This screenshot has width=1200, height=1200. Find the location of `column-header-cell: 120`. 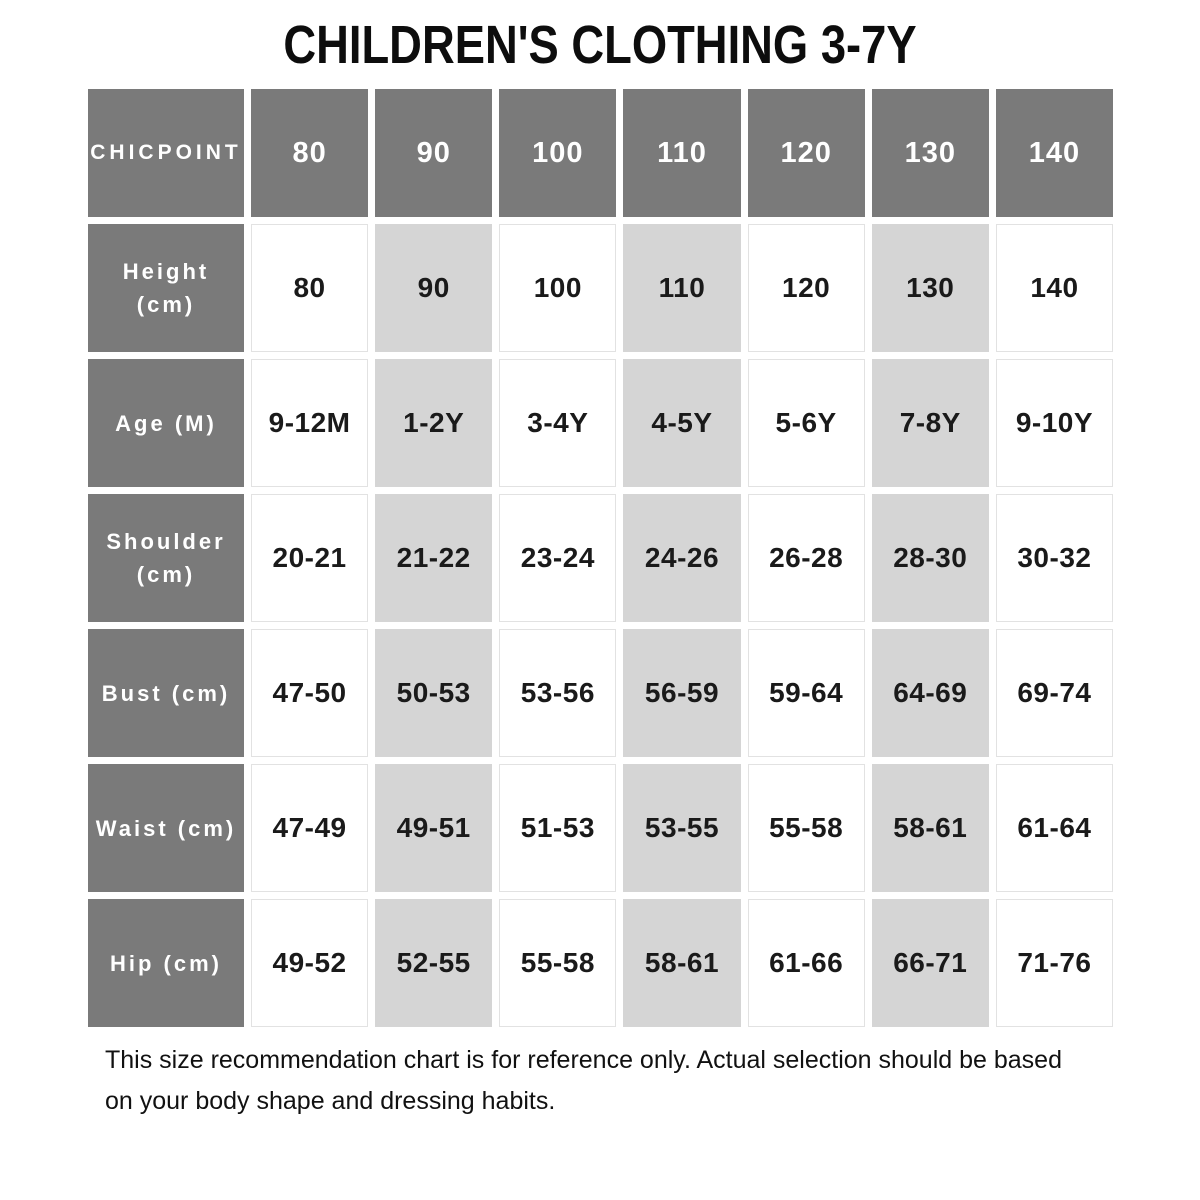

column-header-cell: 120 is located at coordinates (806, 153).